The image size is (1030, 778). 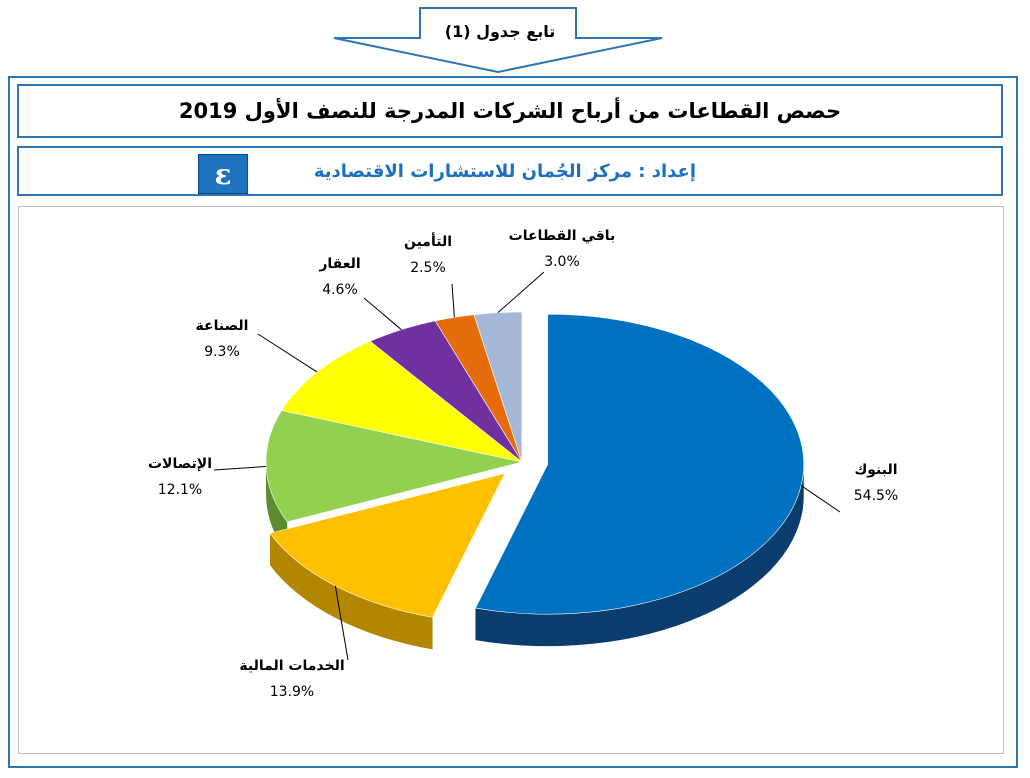 I want to click on slice-financial-services, so click(x=387, y=545).